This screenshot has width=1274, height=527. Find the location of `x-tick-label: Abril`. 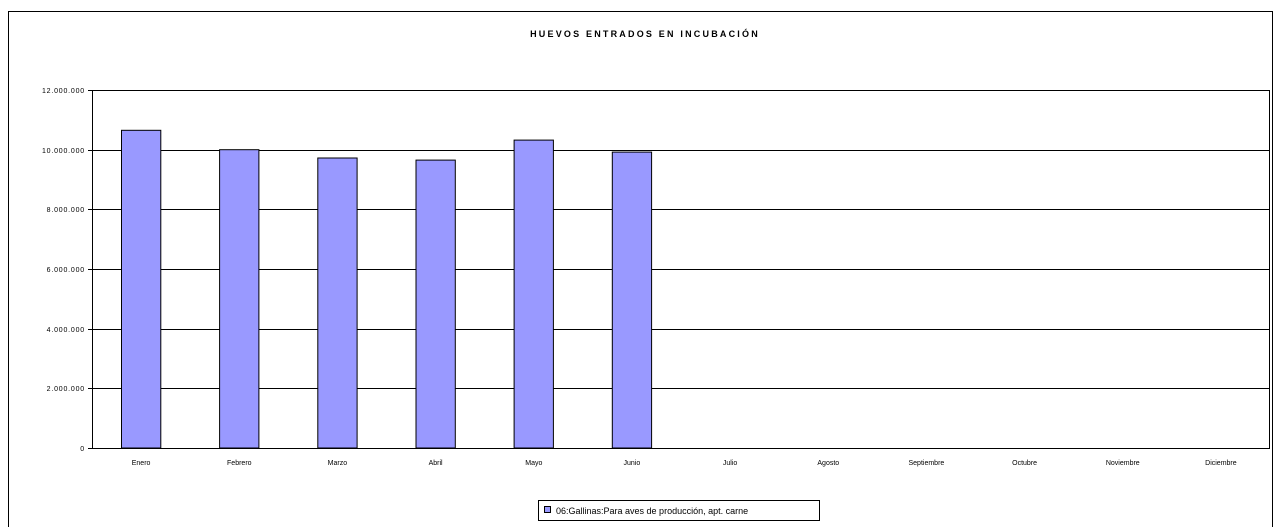

x-tick-label: Abril is located at coordinates (436, 463).